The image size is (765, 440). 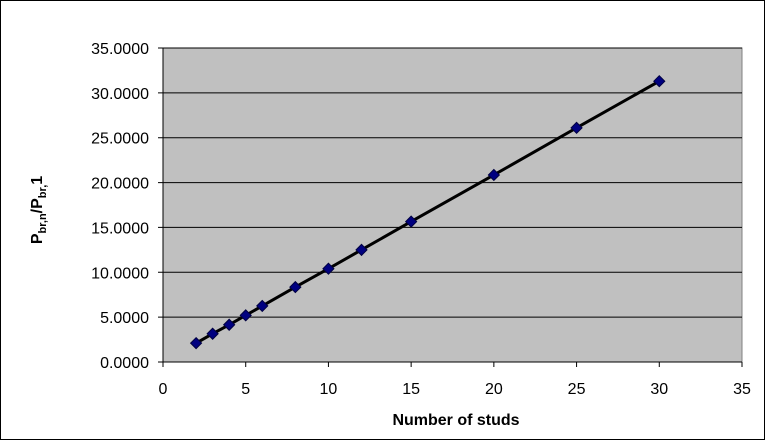 I want to click on x-tick-label-7: 35, so click(x=742, y=389).